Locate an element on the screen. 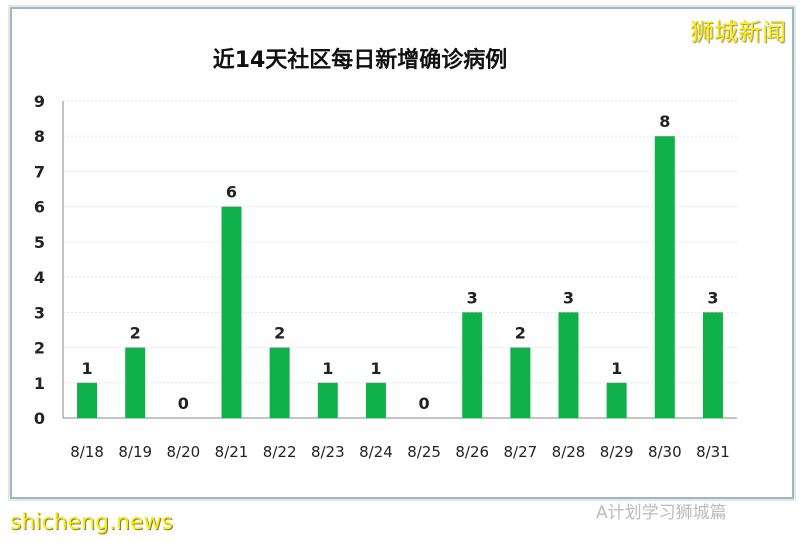 Image resolution: width=800 pixels, height=543 pixels. x-tick-label: 8/30 is located at coordinates (665, 452).